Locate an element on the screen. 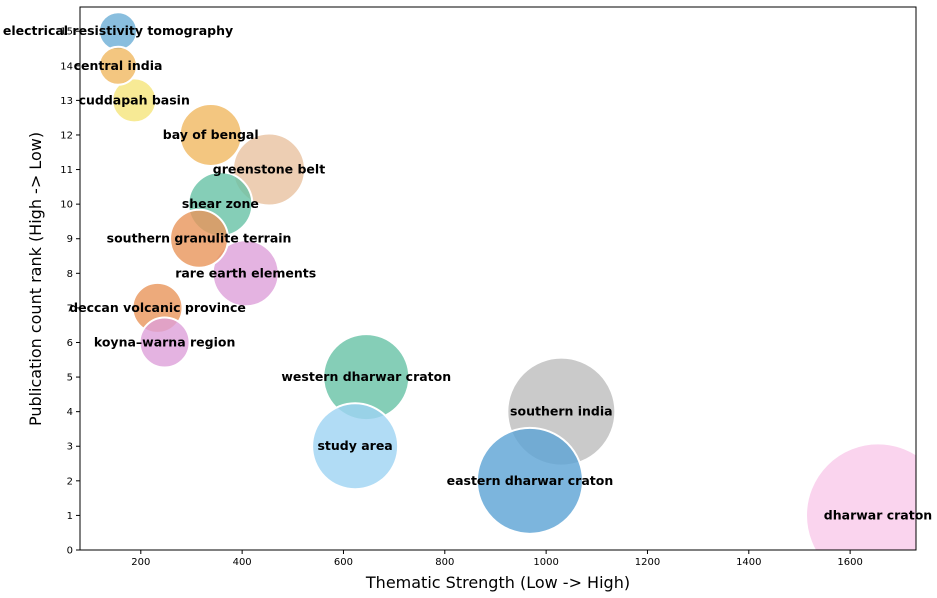  y-tick-label: 8 is located at coordinates (70, 274).